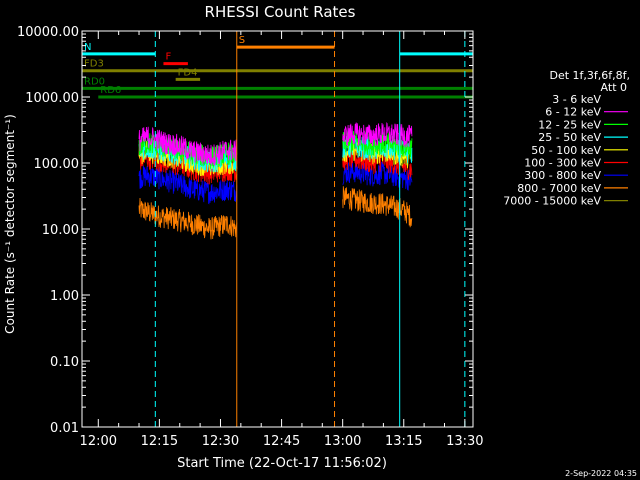  What do you see at coordinates (98, 441) in the screenshot?
I see `x-tick-label-0: 12:00` at bounding box center [98, 441].